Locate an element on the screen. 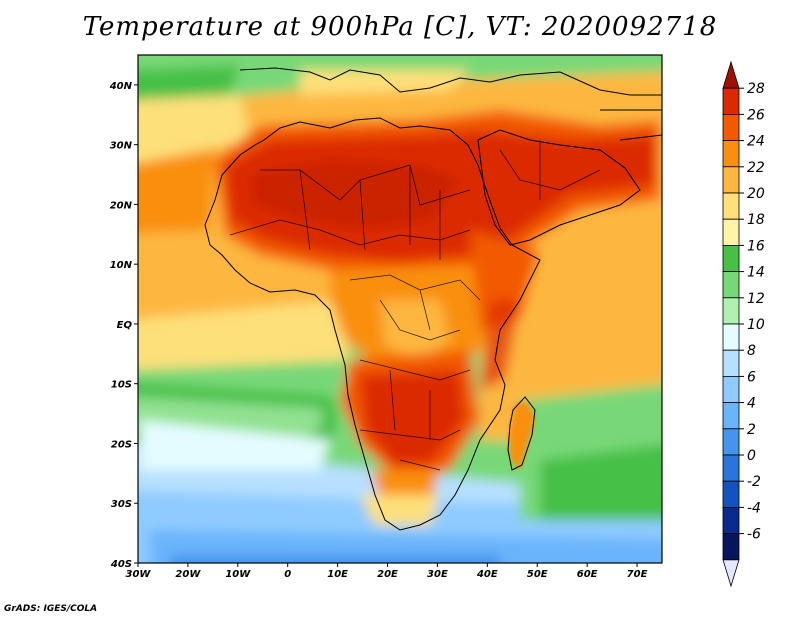 The width and height of the screenshot is (800, 618). lon-tick-label: 10E is located at coordinates (337, 574).